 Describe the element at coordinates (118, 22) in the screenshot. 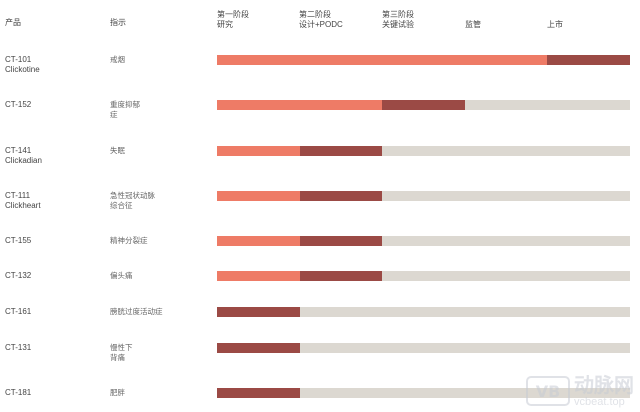

I see `column-header-indication: 指示` at that location.